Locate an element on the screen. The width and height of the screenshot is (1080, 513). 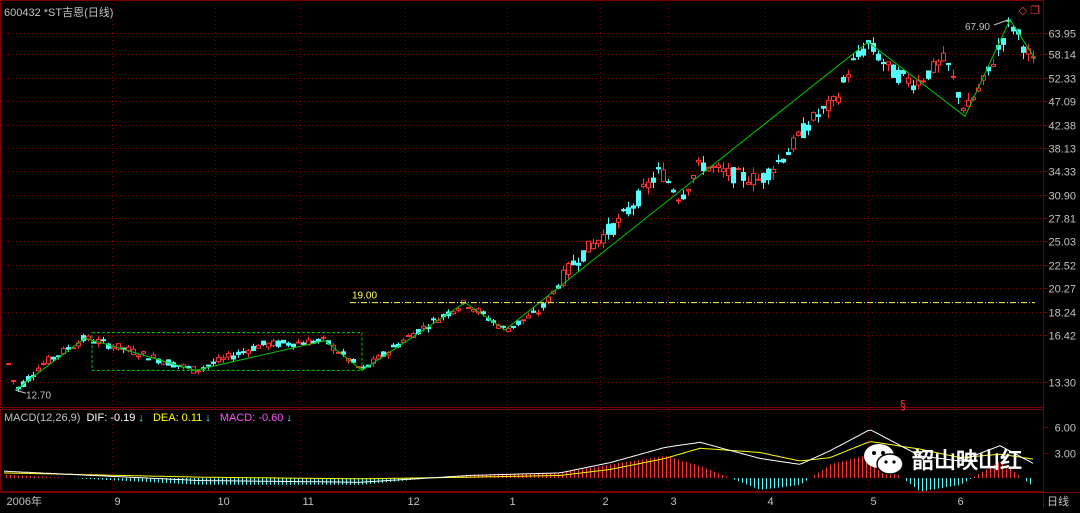
diamond-icon: ◇ is located at coordinates (1023, 11).